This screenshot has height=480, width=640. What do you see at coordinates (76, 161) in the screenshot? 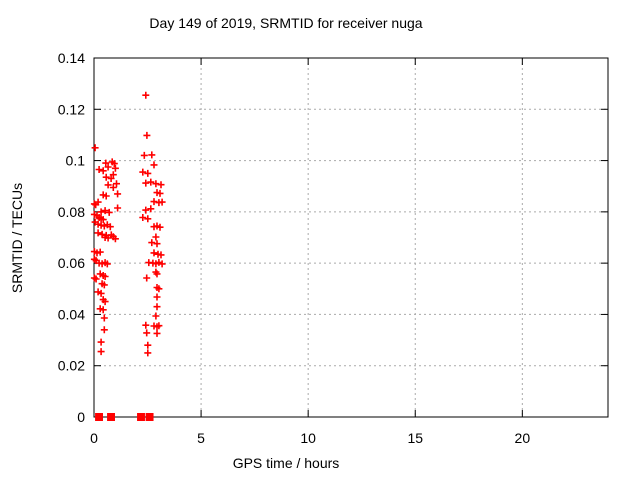
I see `y-tick-label: 0.1` at bounding box center [76, 161].